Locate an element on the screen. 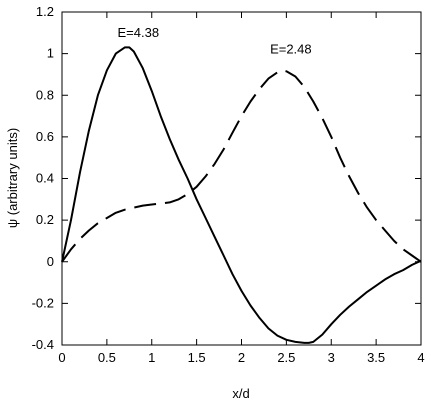  energy-annotation: E=4.38 is located at coordinates (138, 32).